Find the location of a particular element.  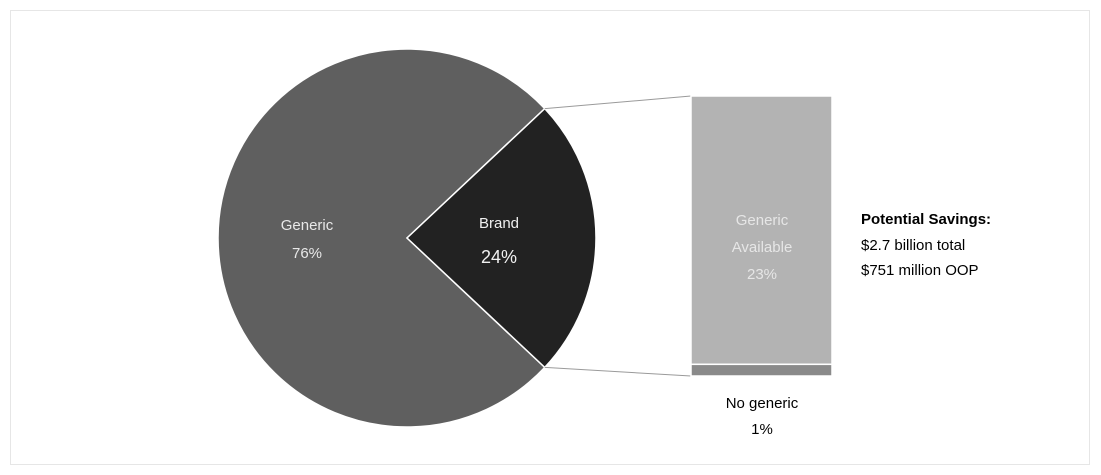

savings-note-line-oop: $751 million OOP is located at coordinates (920, 270).